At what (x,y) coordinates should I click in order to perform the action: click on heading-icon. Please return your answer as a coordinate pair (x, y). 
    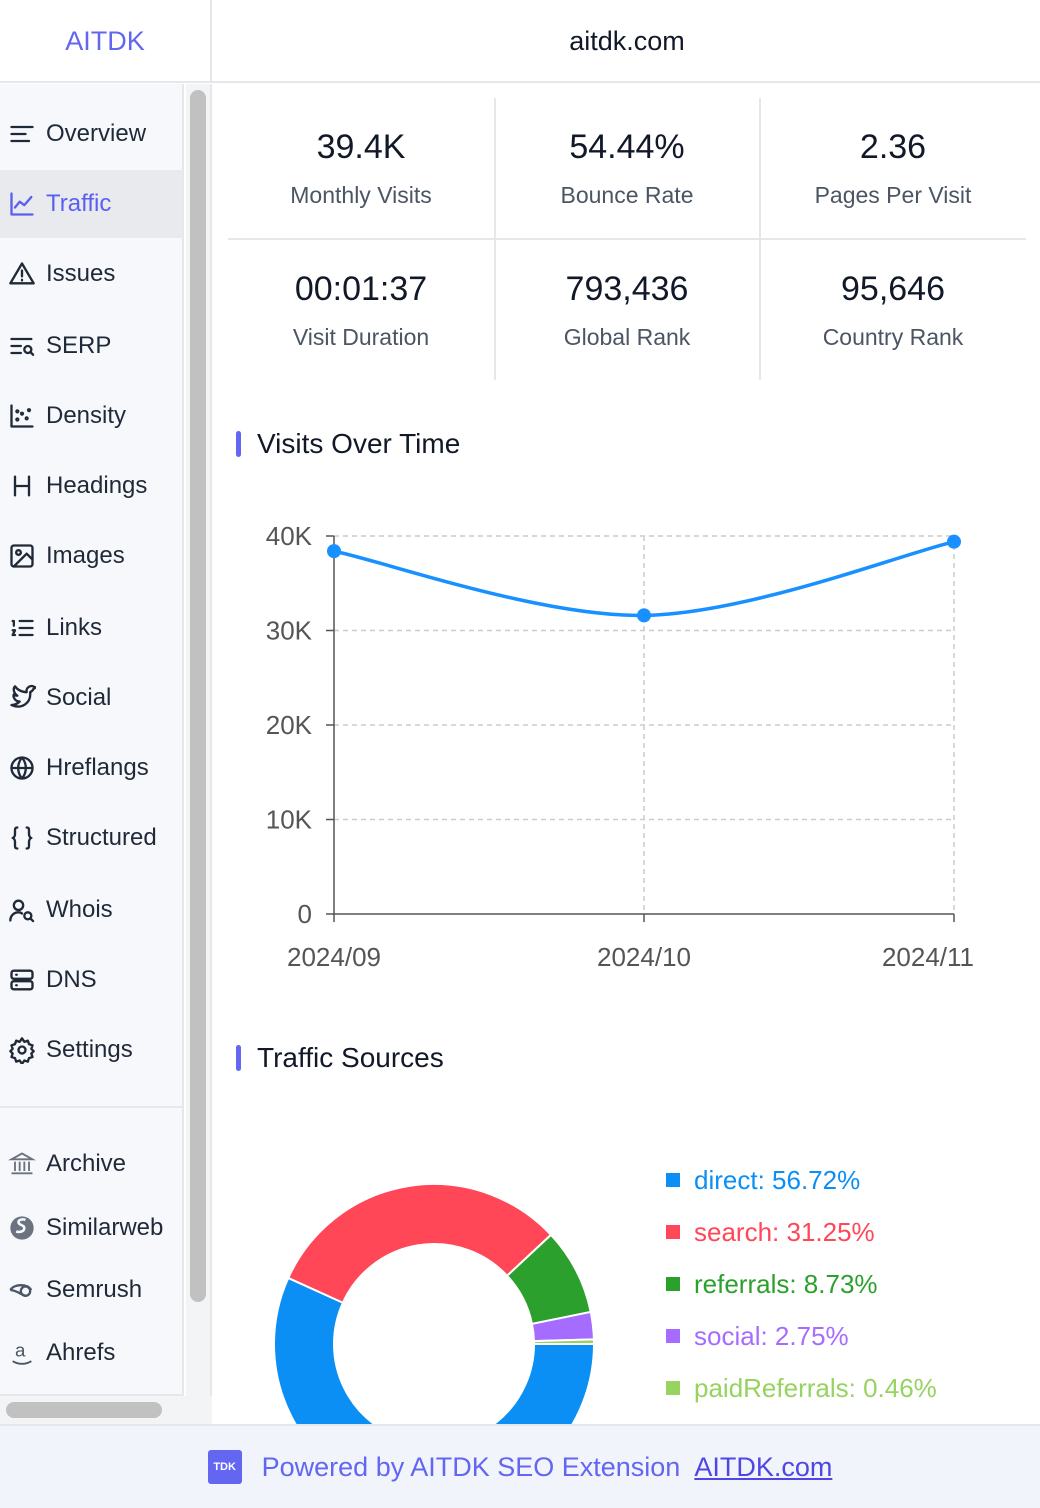
    Looking at the image, I should click on (22, 486).